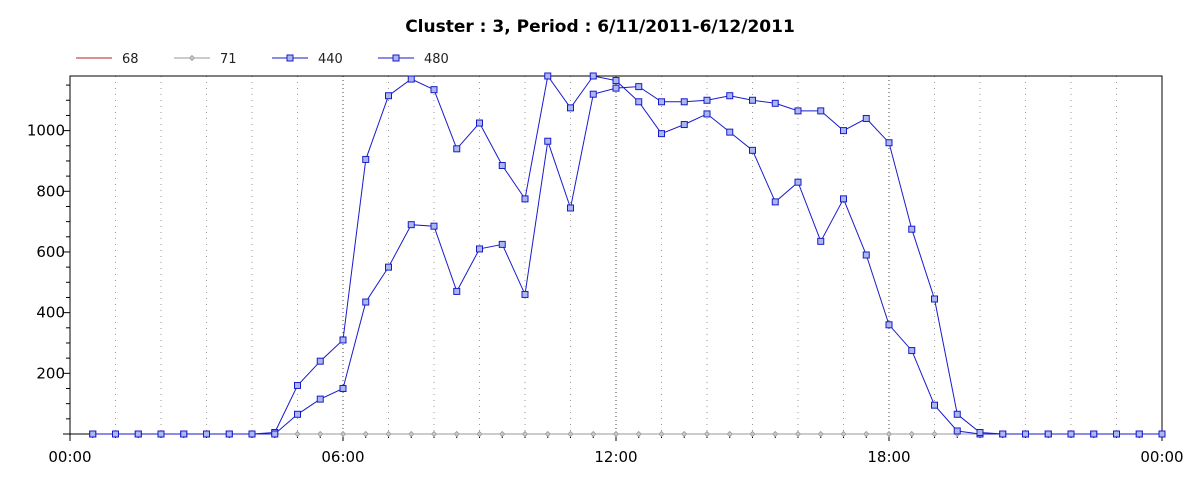  Describe the element at coordinates (330, 59) in the screenshot. I see `legend-label: 440` at that location.